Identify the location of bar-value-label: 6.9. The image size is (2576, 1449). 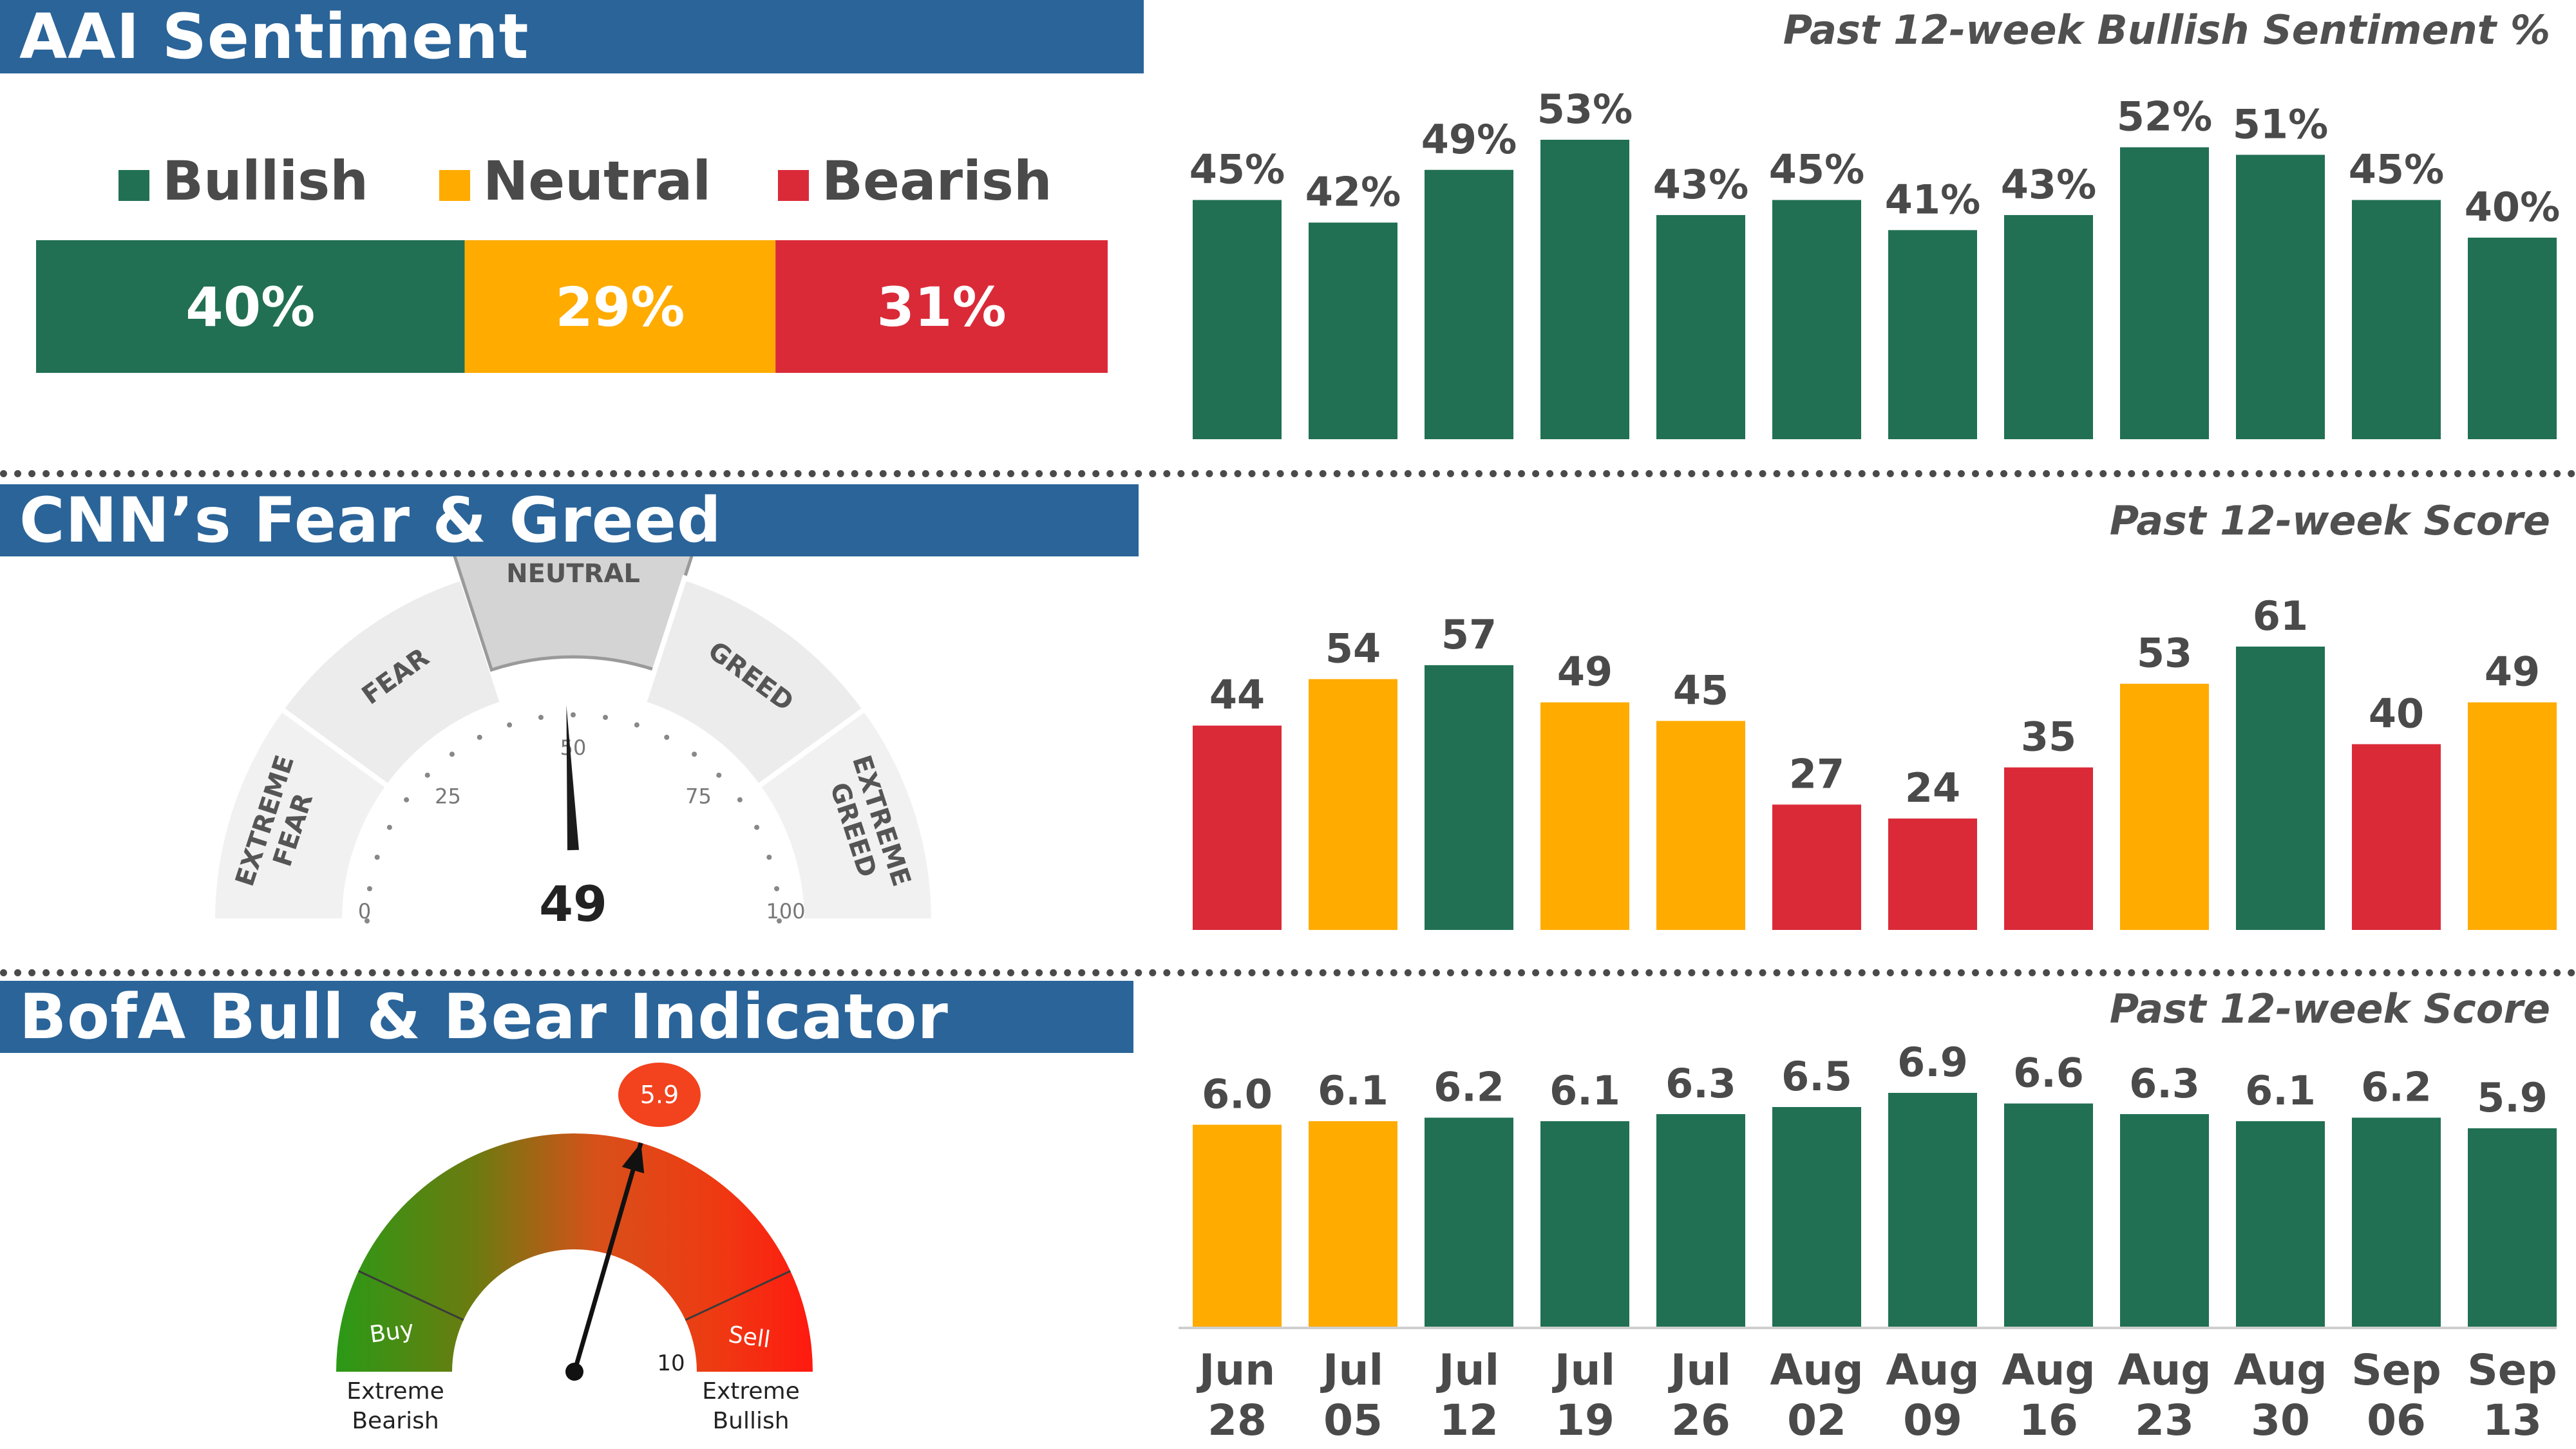
(1933, 1062).